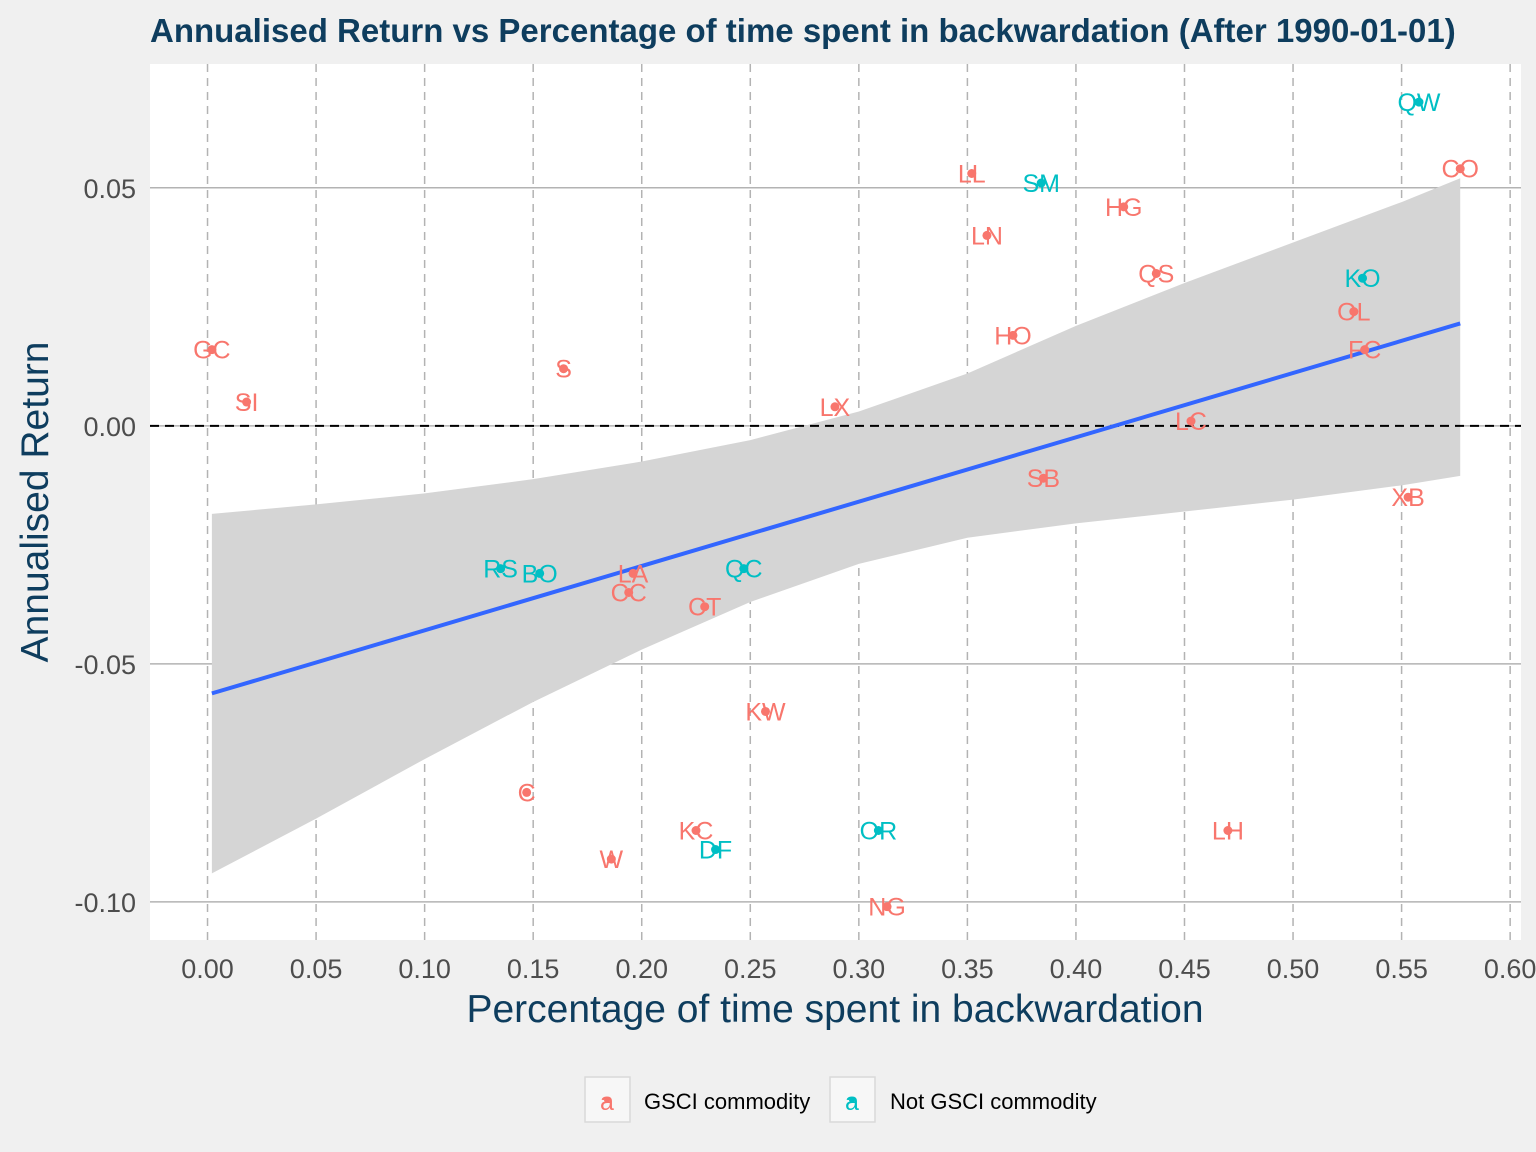  I want to click on point-label: LA, so click(633, 574).